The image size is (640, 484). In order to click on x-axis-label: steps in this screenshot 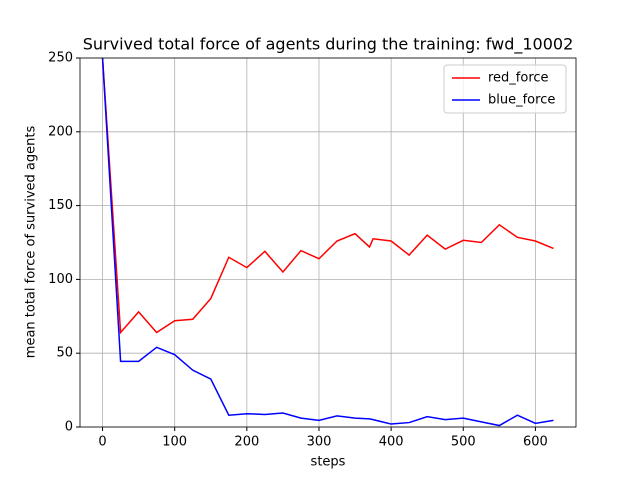, I will do `click(328, 462)`.